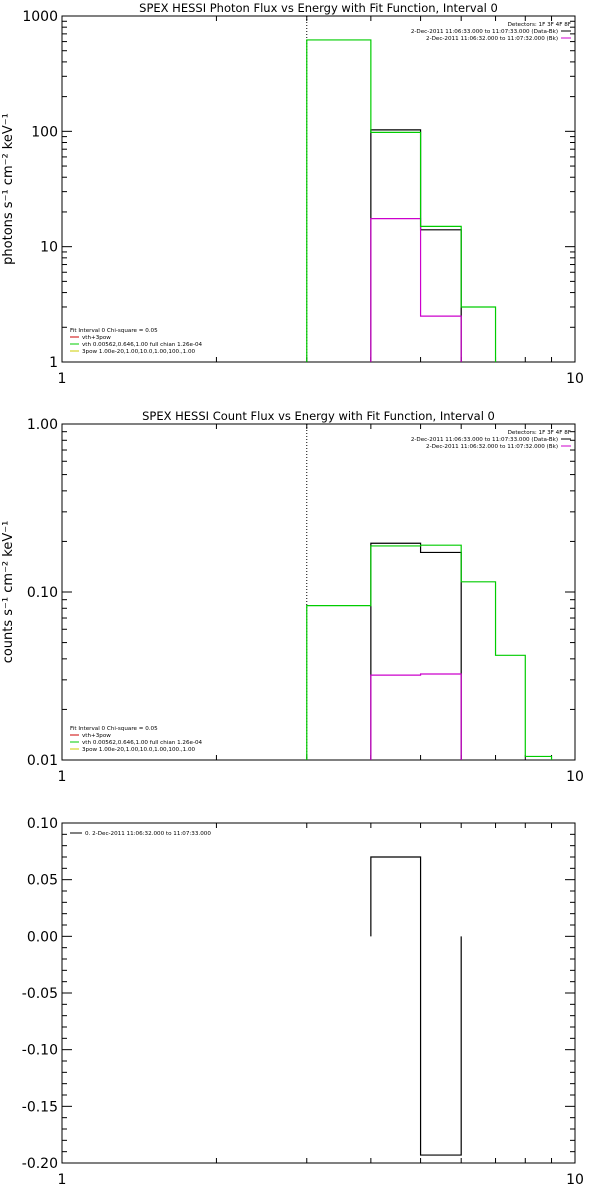 The image size is (600, 1204). What do you see at coordinates (42, 425) in the screenshot?
I see `y-tick-label: 1.00` at bounding box center [42, 425].